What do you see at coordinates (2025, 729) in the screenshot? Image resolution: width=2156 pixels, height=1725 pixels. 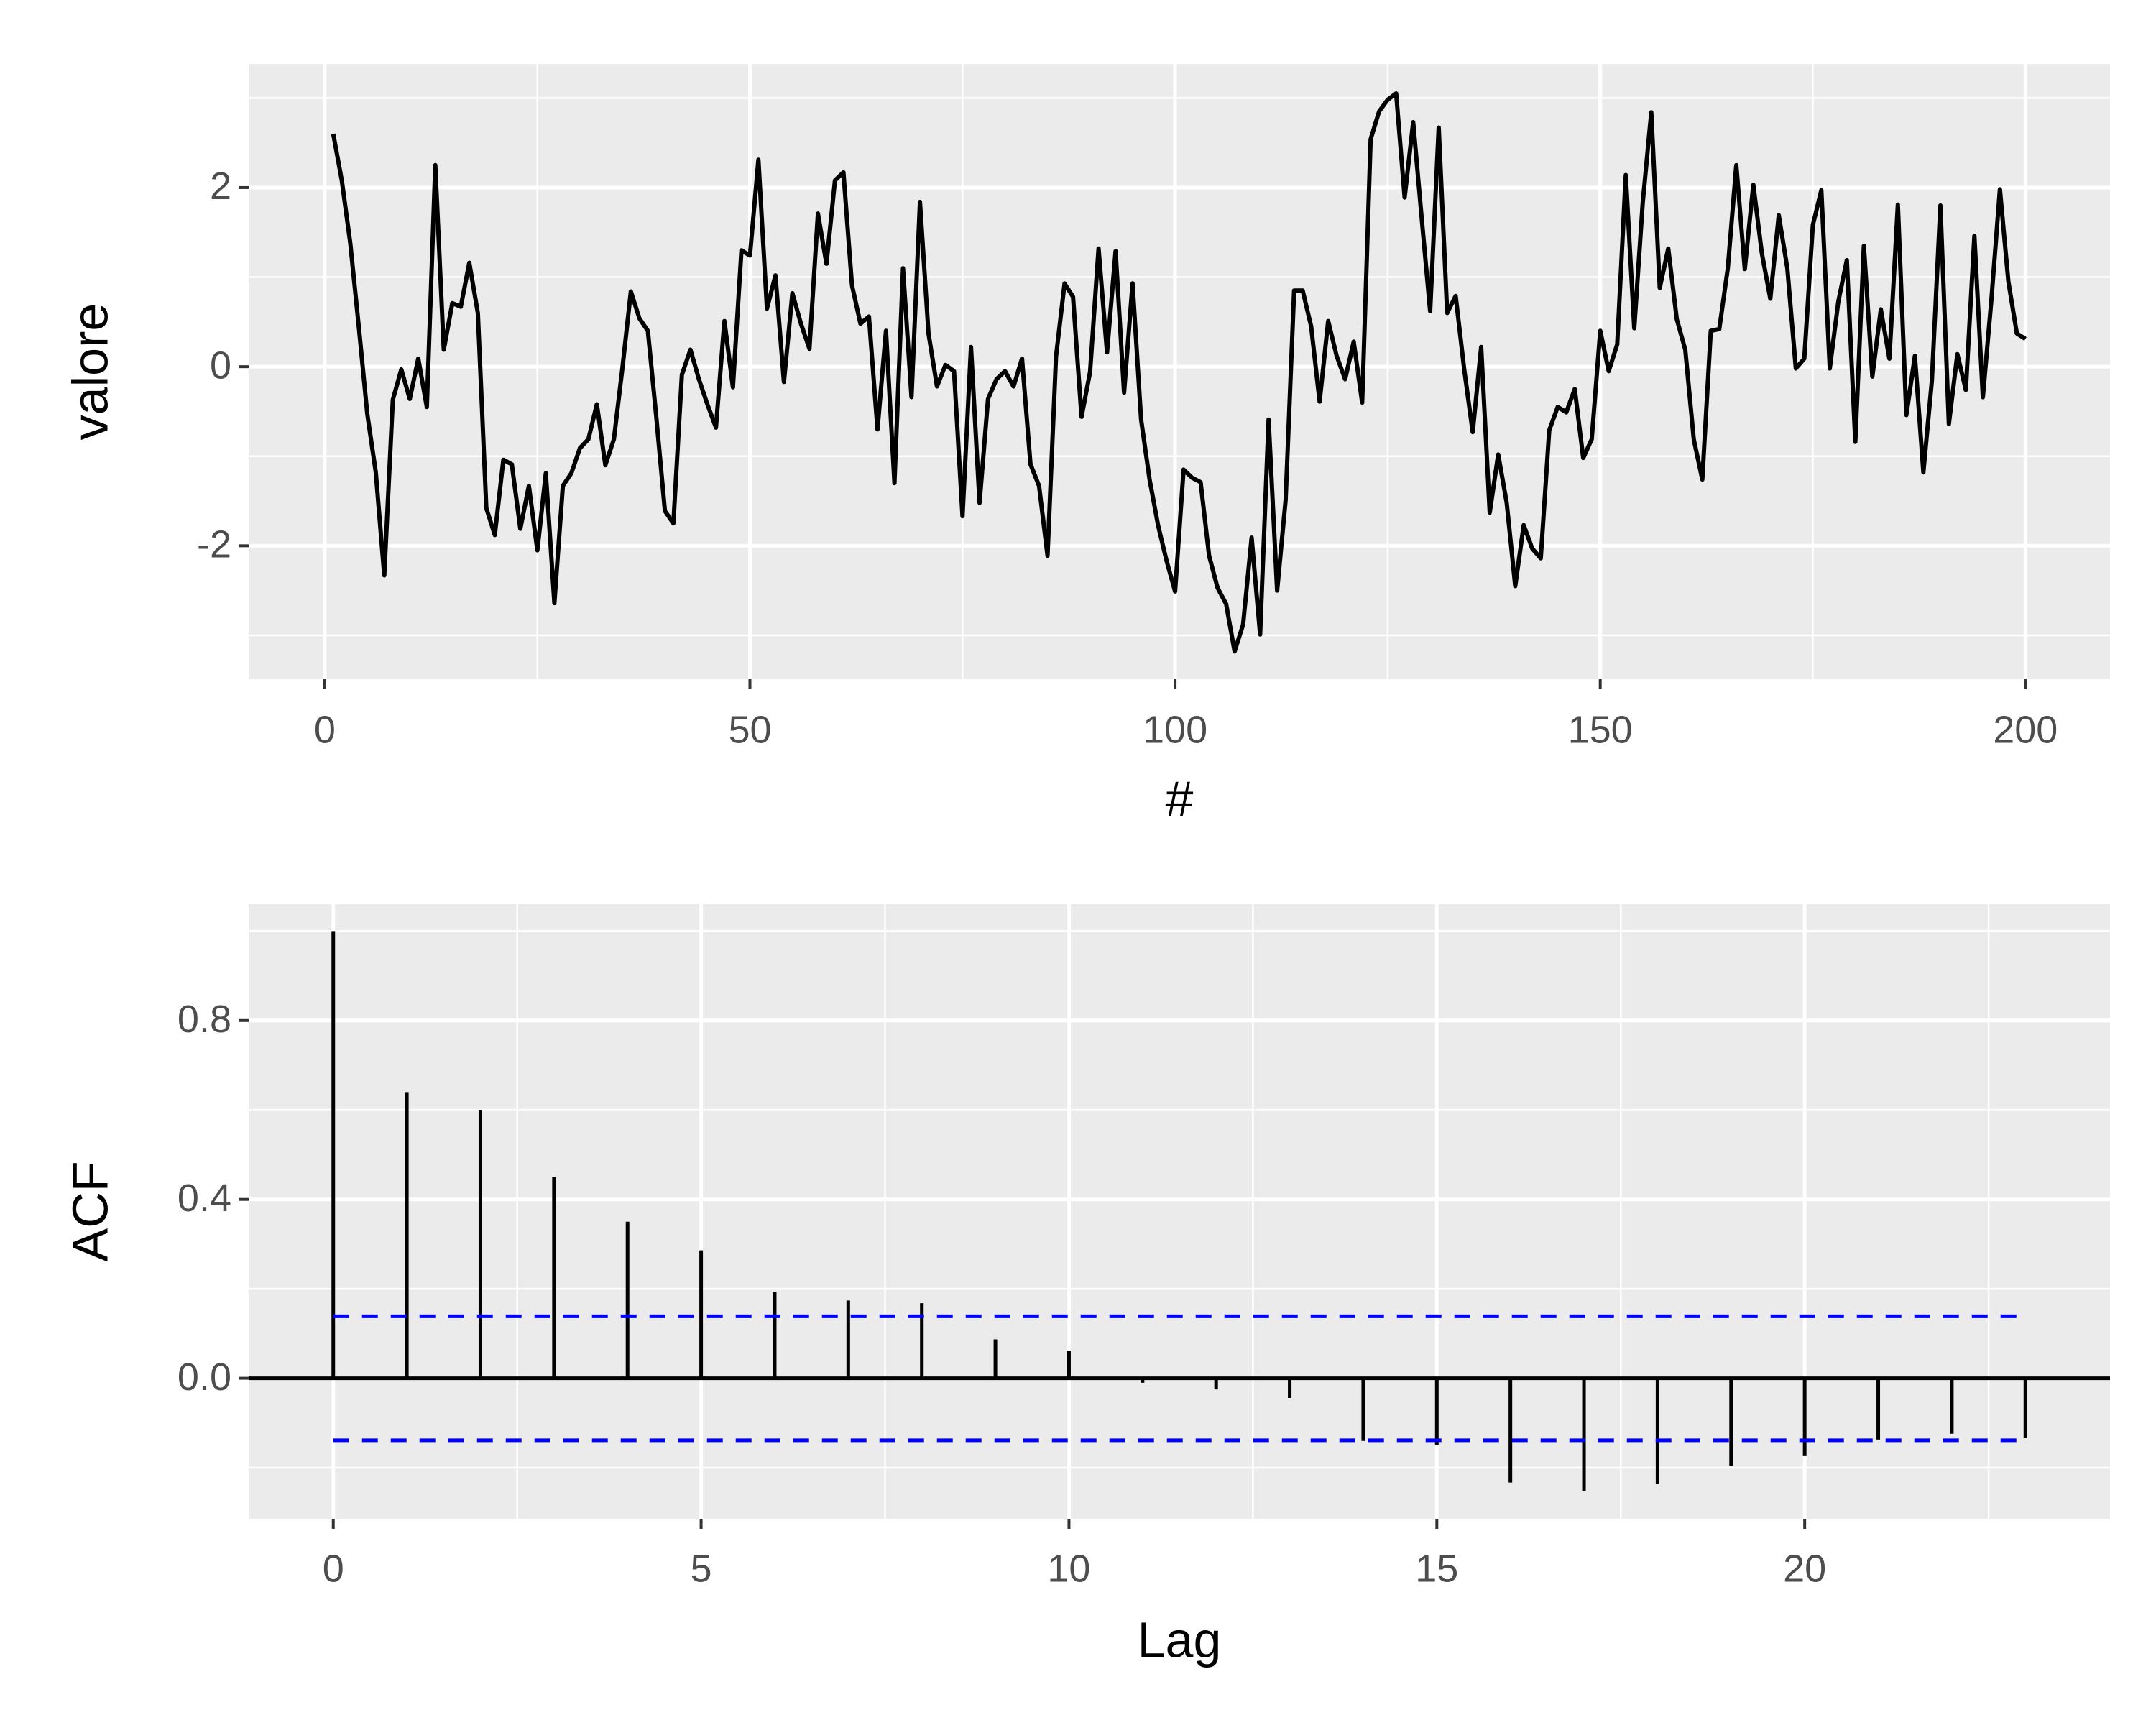 I see `x-tick-label: 200` at bounding box center [2025, 729].